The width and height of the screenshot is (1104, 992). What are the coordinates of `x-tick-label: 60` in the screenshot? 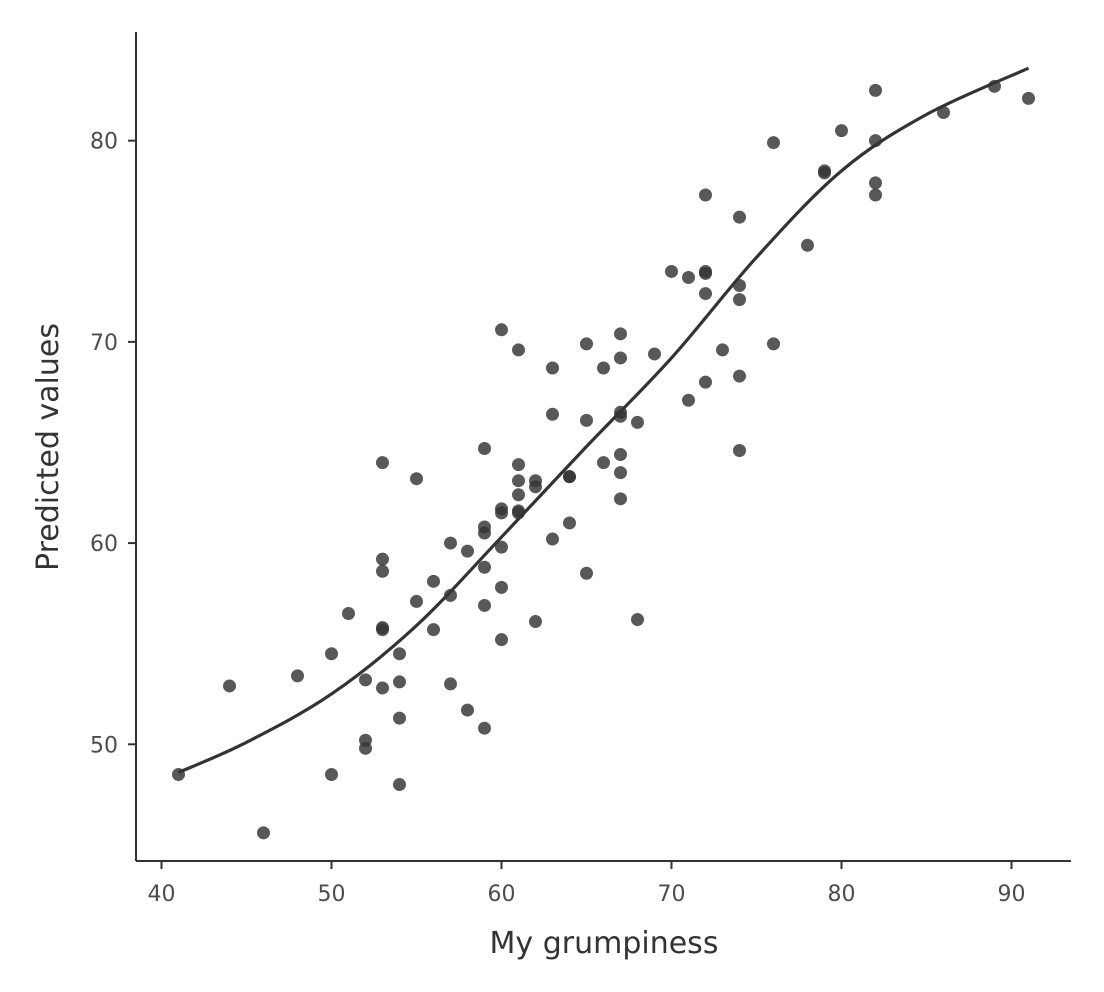 It's located at (502, 894).